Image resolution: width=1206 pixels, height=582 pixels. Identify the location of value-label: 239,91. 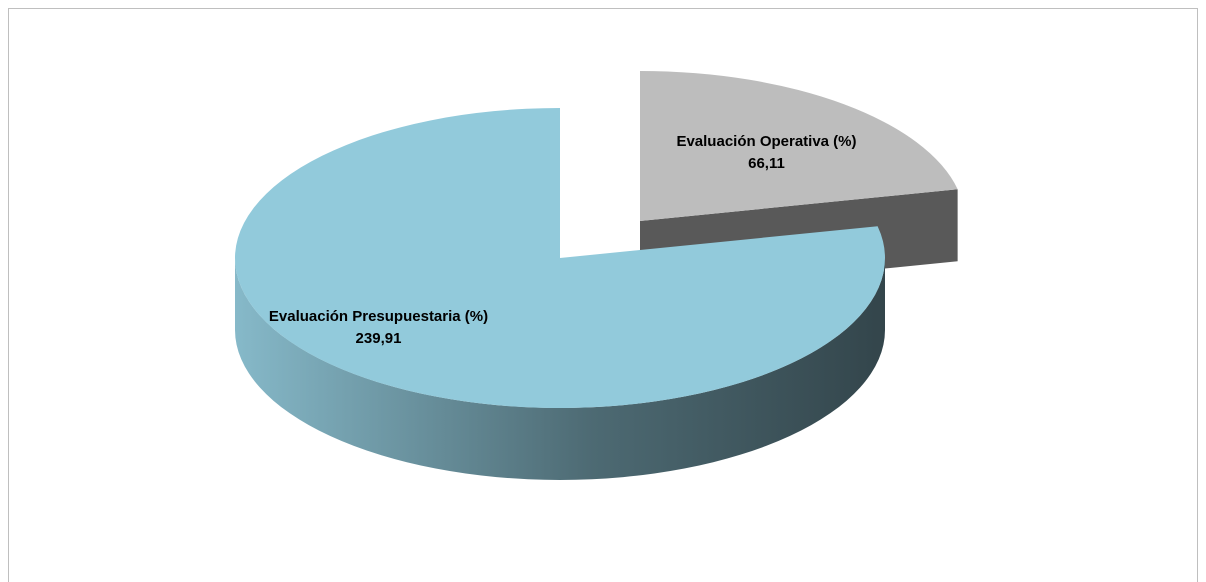
(378, 339).